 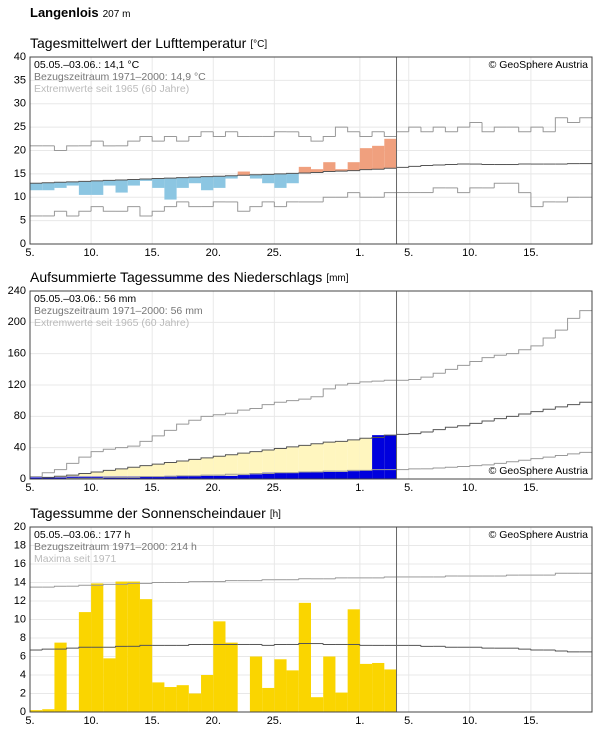 What do you see at coordinates (20, 601) in the screenshot?
I see `y-tick-label: 12` at bounding box center [20, 601].